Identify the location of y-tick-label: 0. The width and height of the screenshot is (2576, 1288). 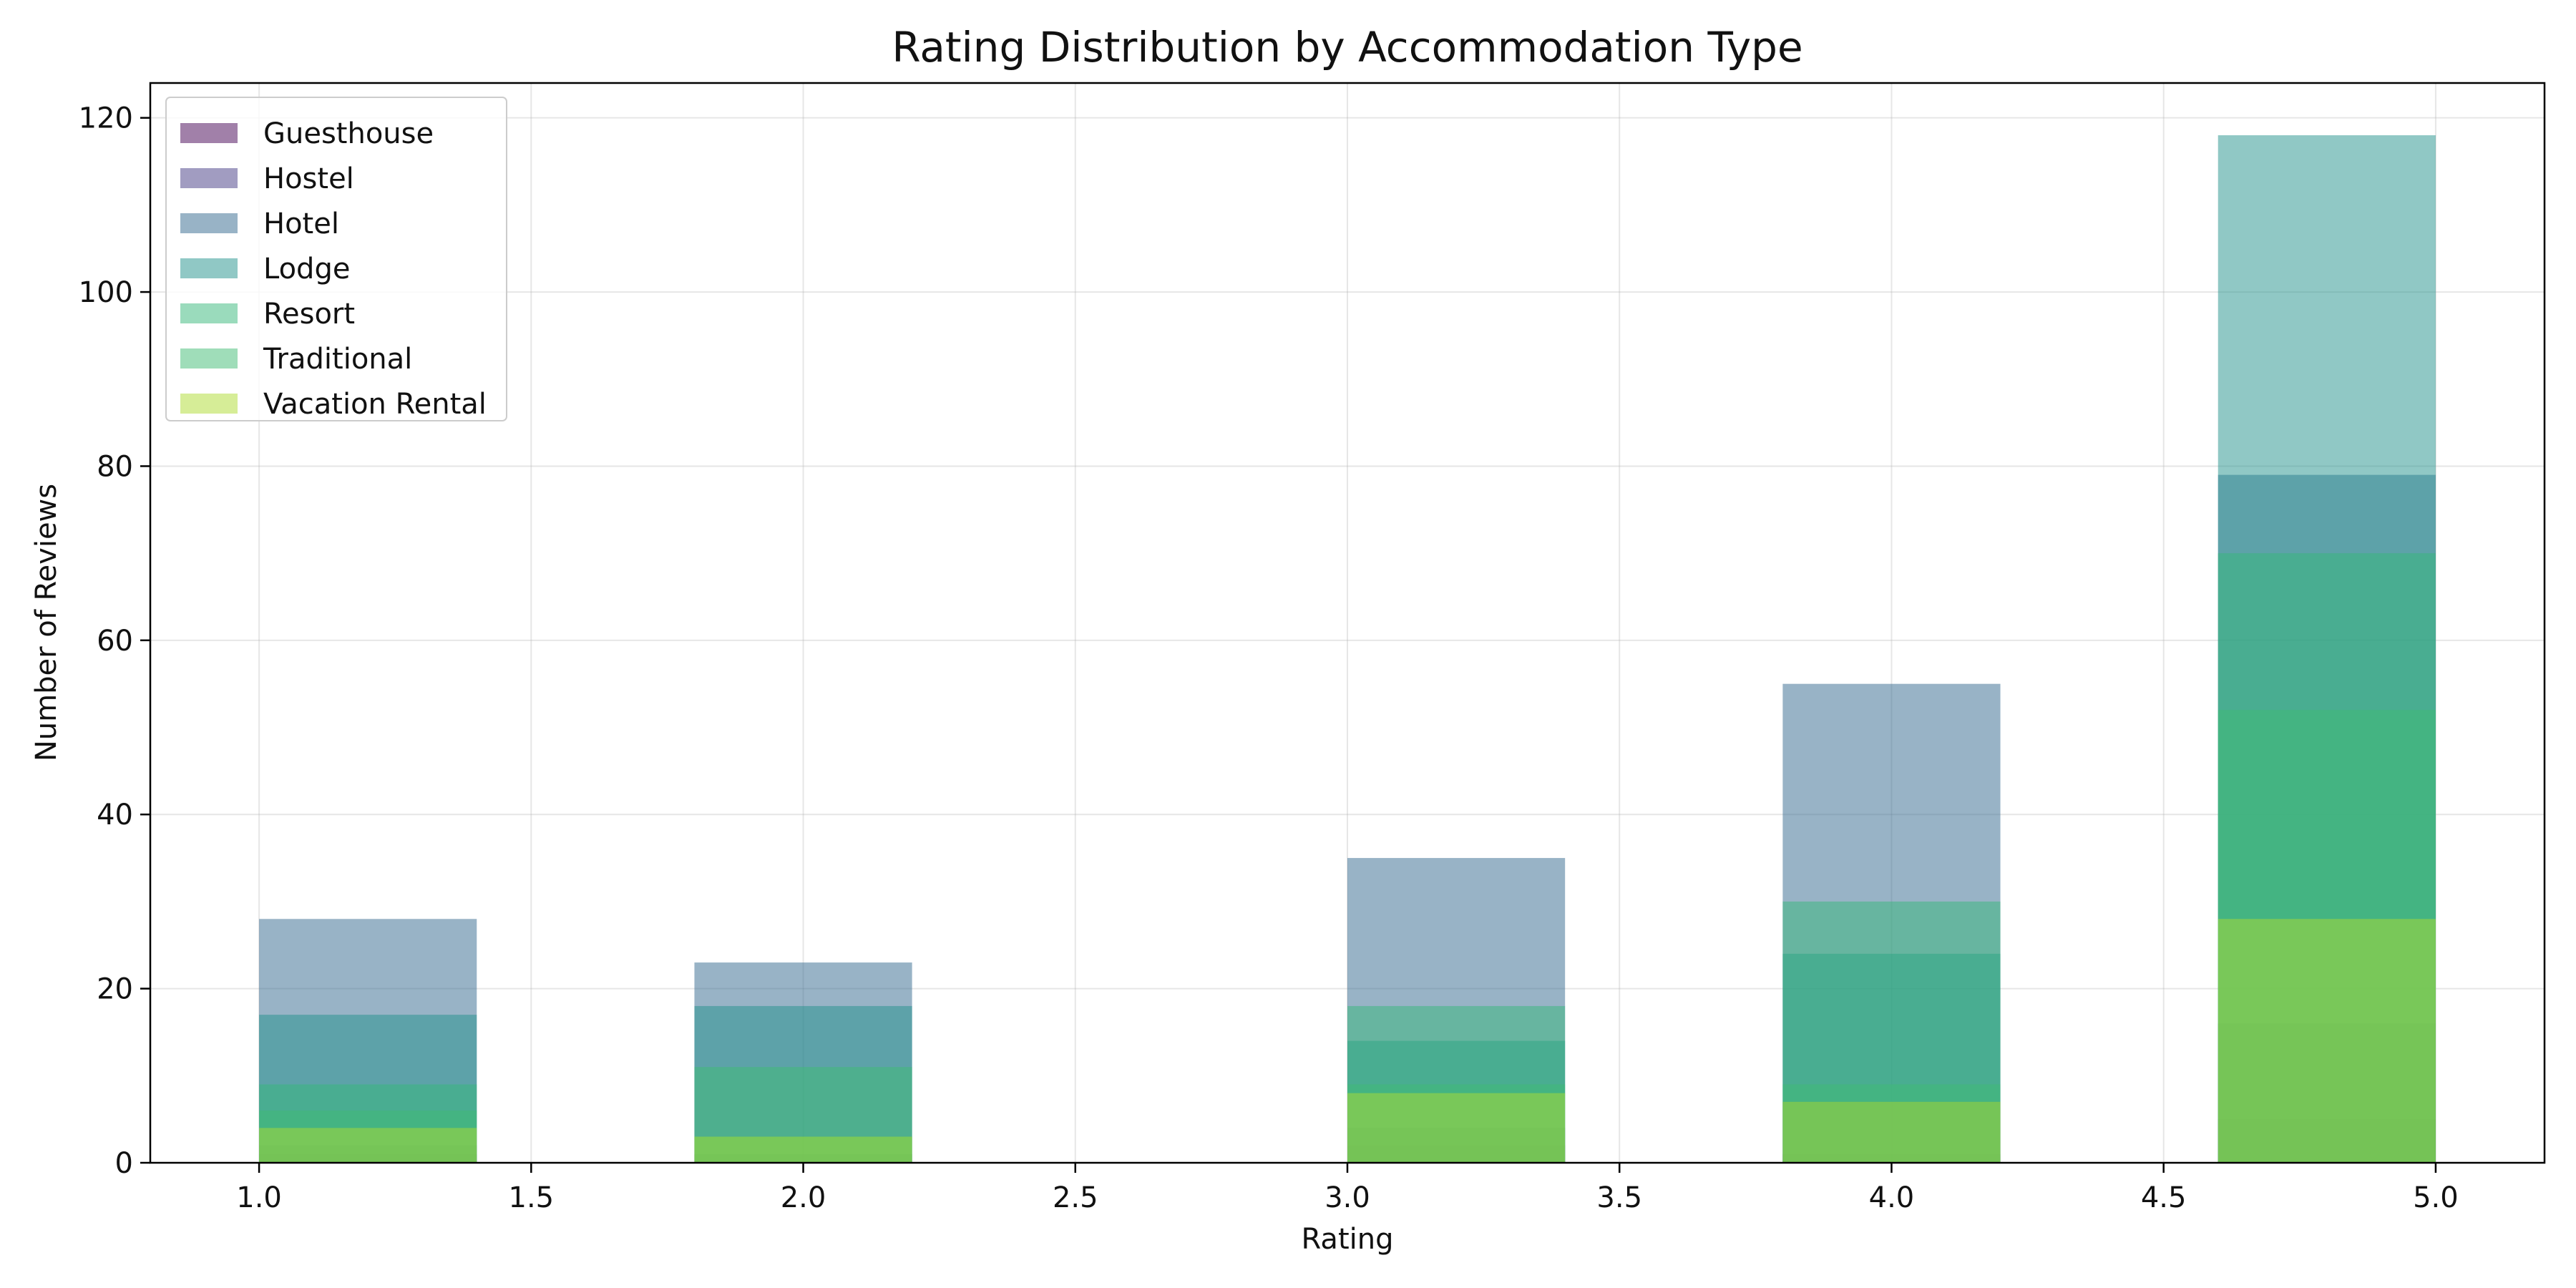
(124, 1163).